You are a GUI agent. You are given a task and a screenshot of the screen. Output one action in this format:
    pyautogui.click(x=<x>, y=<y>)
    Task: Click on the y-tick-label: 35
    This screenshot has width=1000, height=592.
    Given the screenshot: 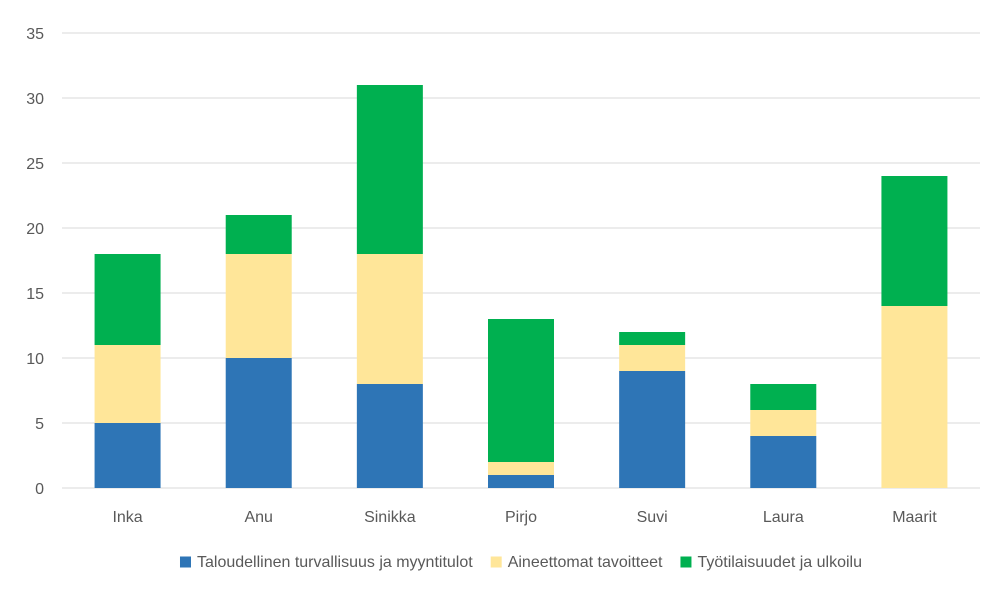 What is the action you would take?
    pyautogui.click(x=35, y=34)
    